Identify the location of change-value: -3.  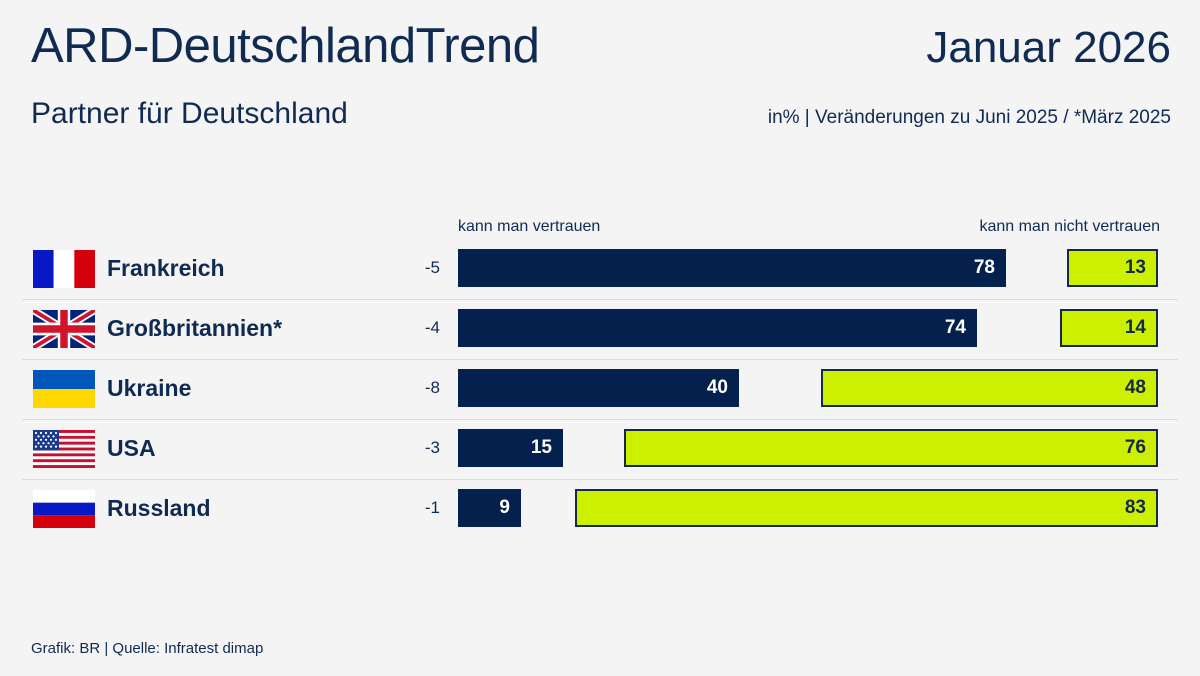
(432, 447).